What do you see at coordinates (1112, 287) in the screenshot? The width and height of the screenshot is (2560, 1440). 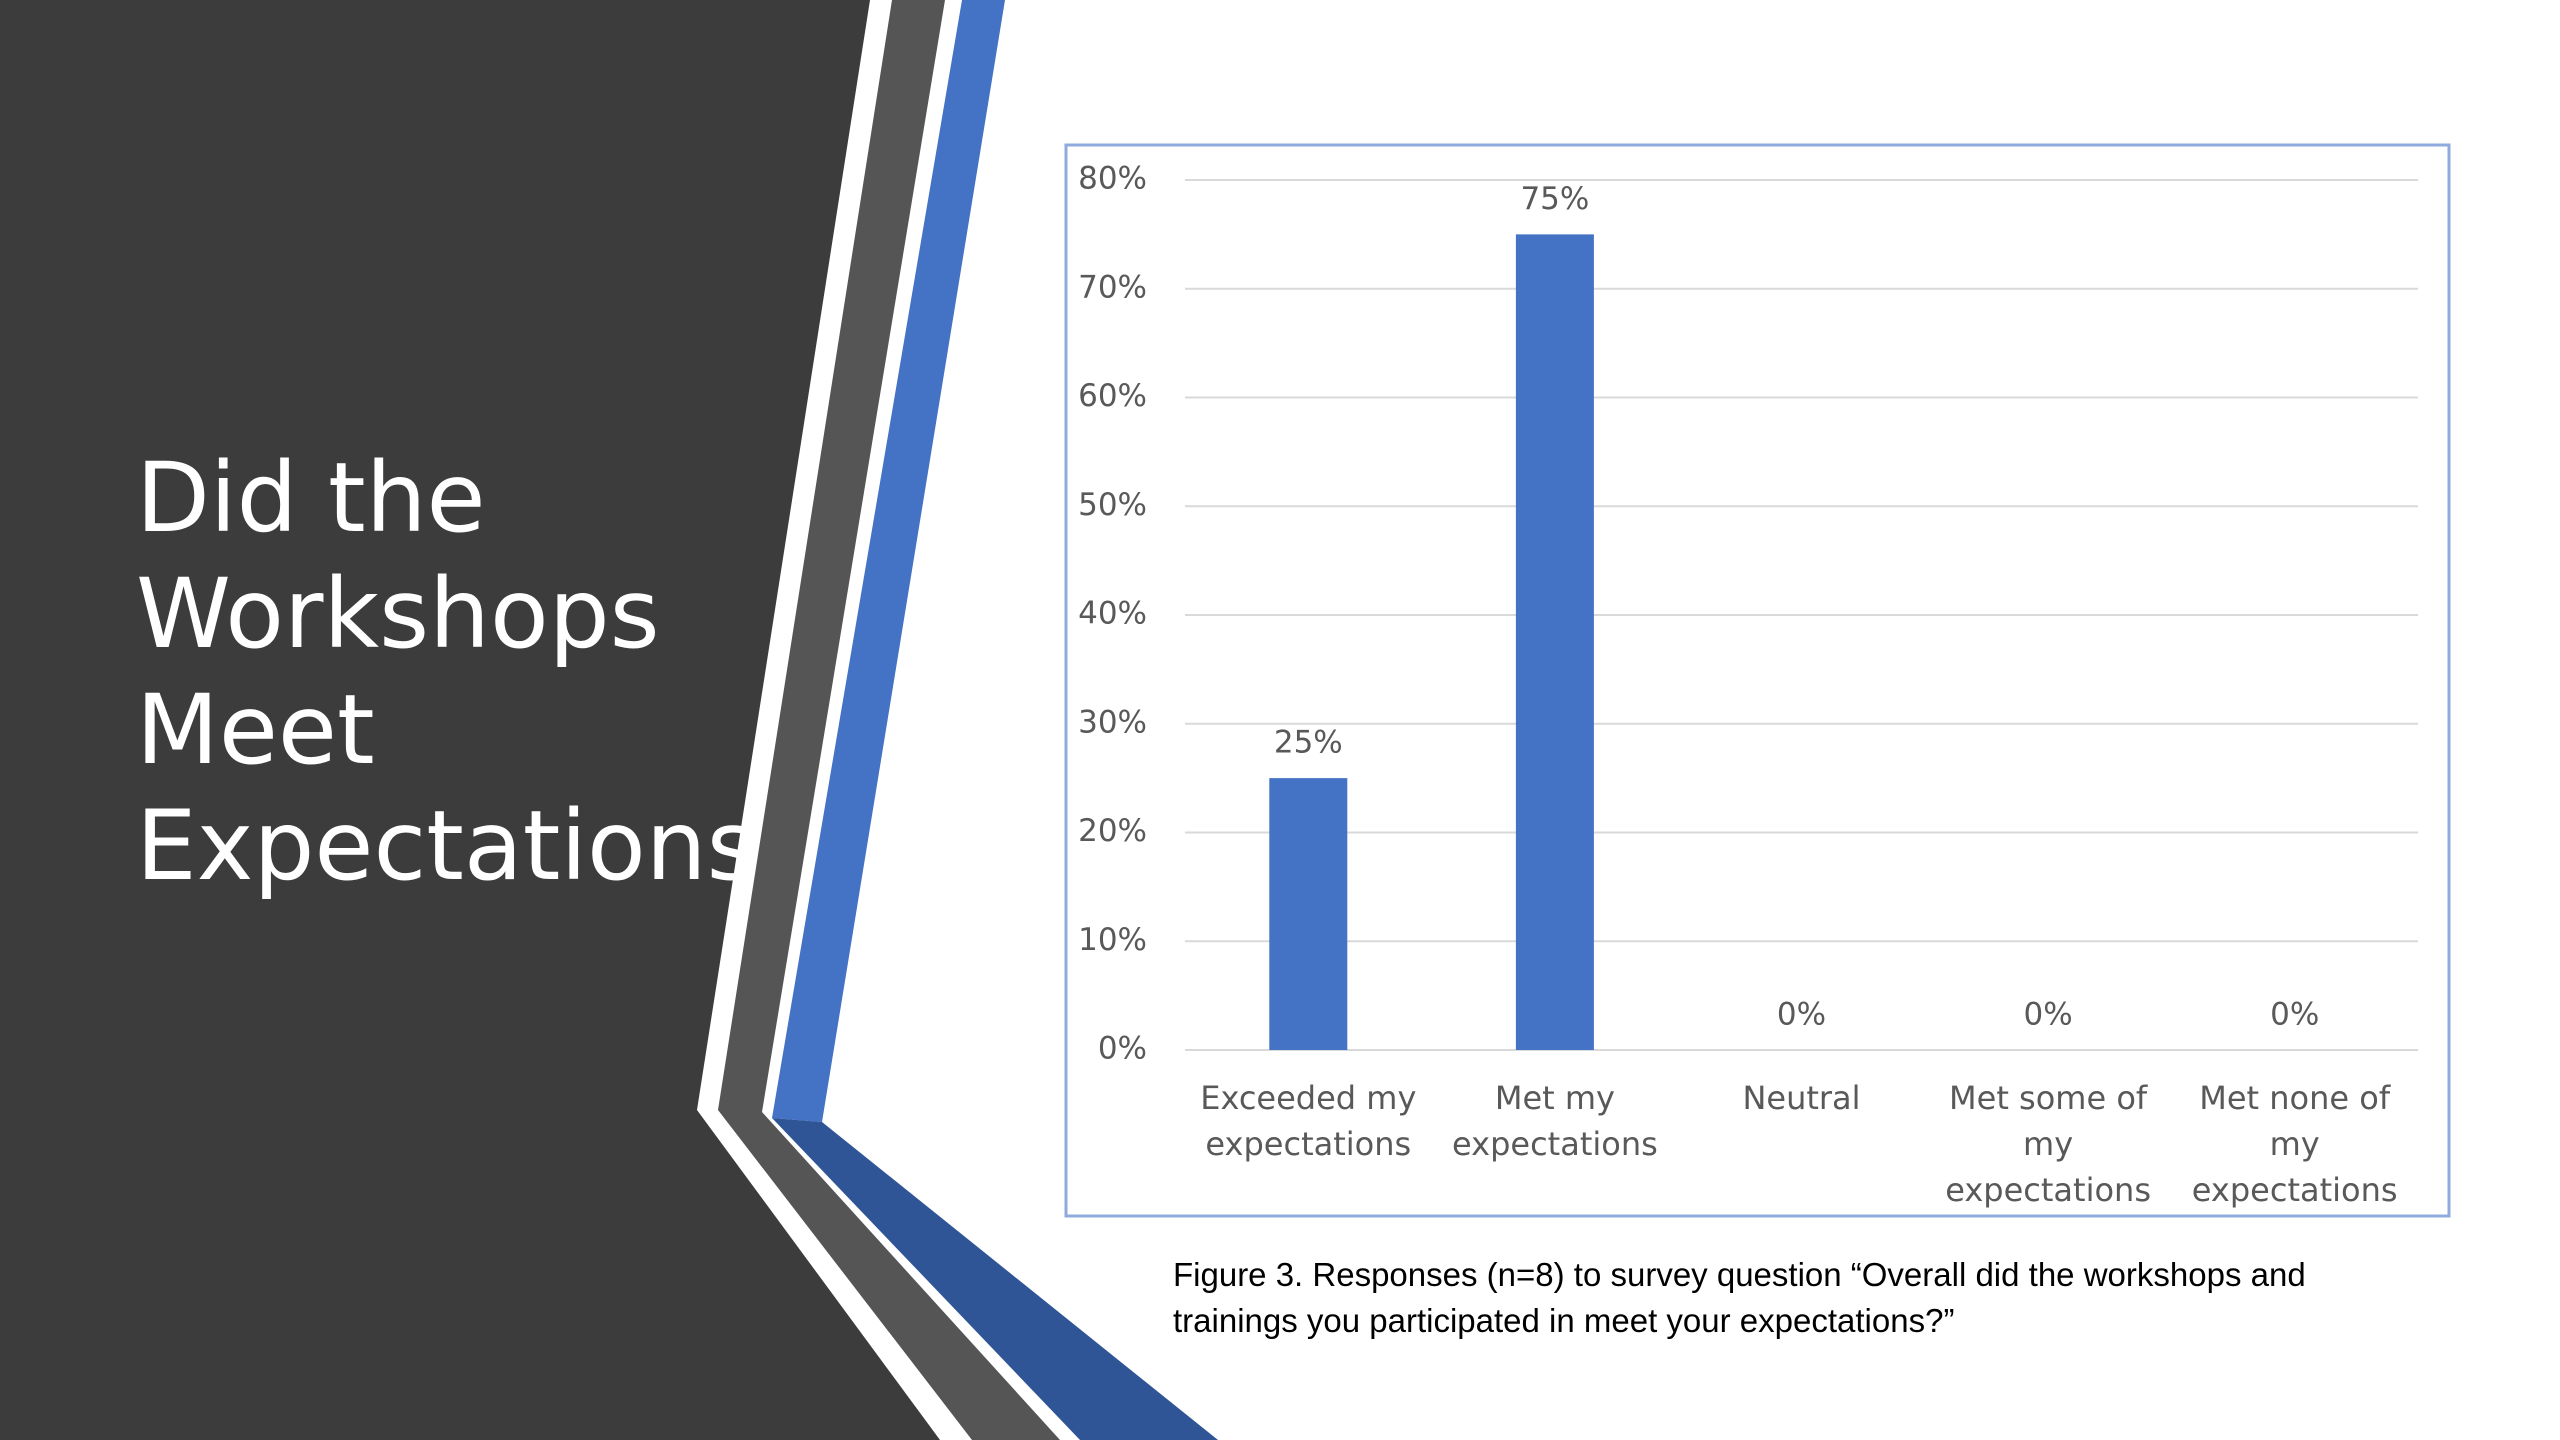 I see `y-tick-label: 70%` at bounding box center [1112, 287].